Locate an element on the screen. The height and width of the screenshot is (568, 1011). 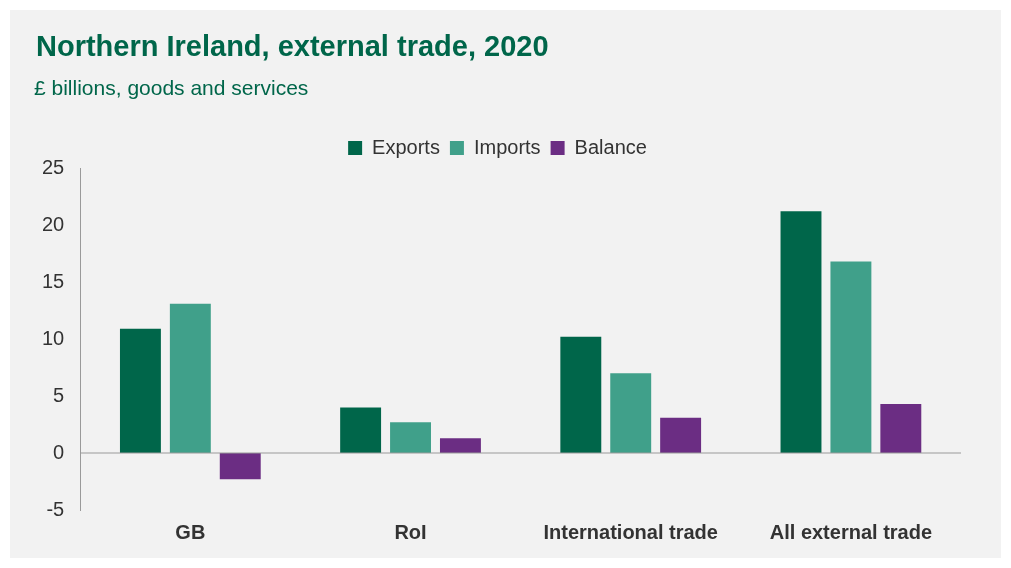
x-tick-label: RoI is located at coordinates (410, 531).